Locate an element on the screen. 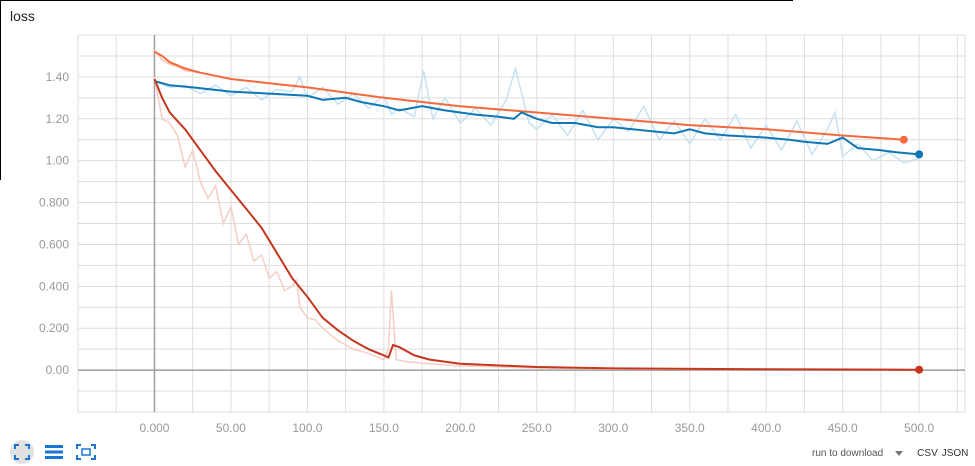 The width and height of the screenshot is (975, 466). toggle-log-scale-icon is located at coordinates (54, 452).